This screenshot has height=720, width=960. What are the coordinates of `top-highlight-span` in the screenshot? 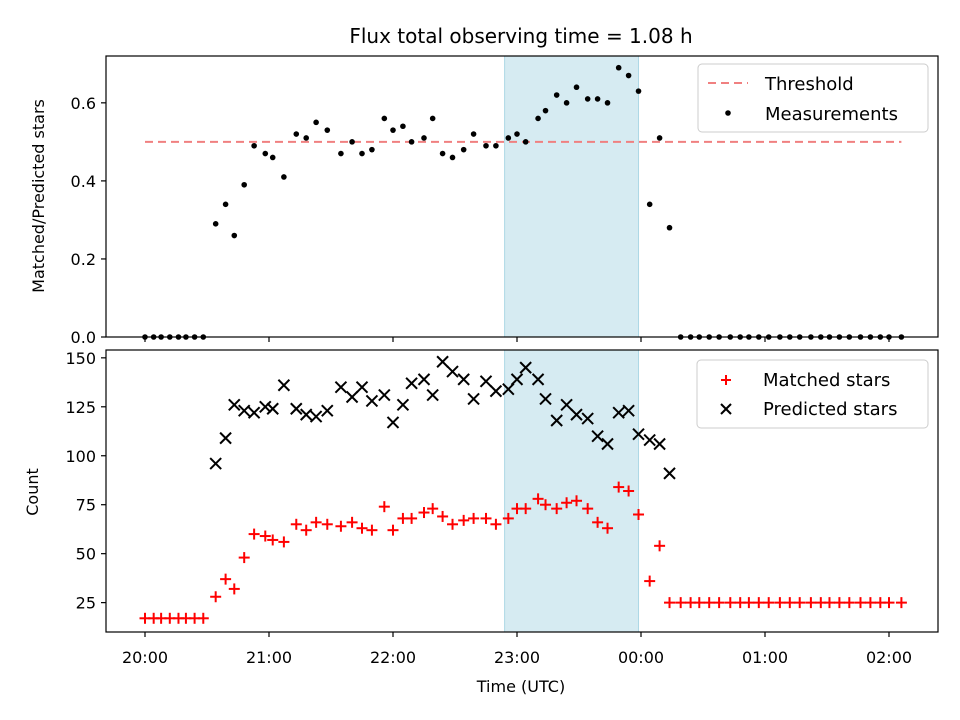 It's located at (572, 196).